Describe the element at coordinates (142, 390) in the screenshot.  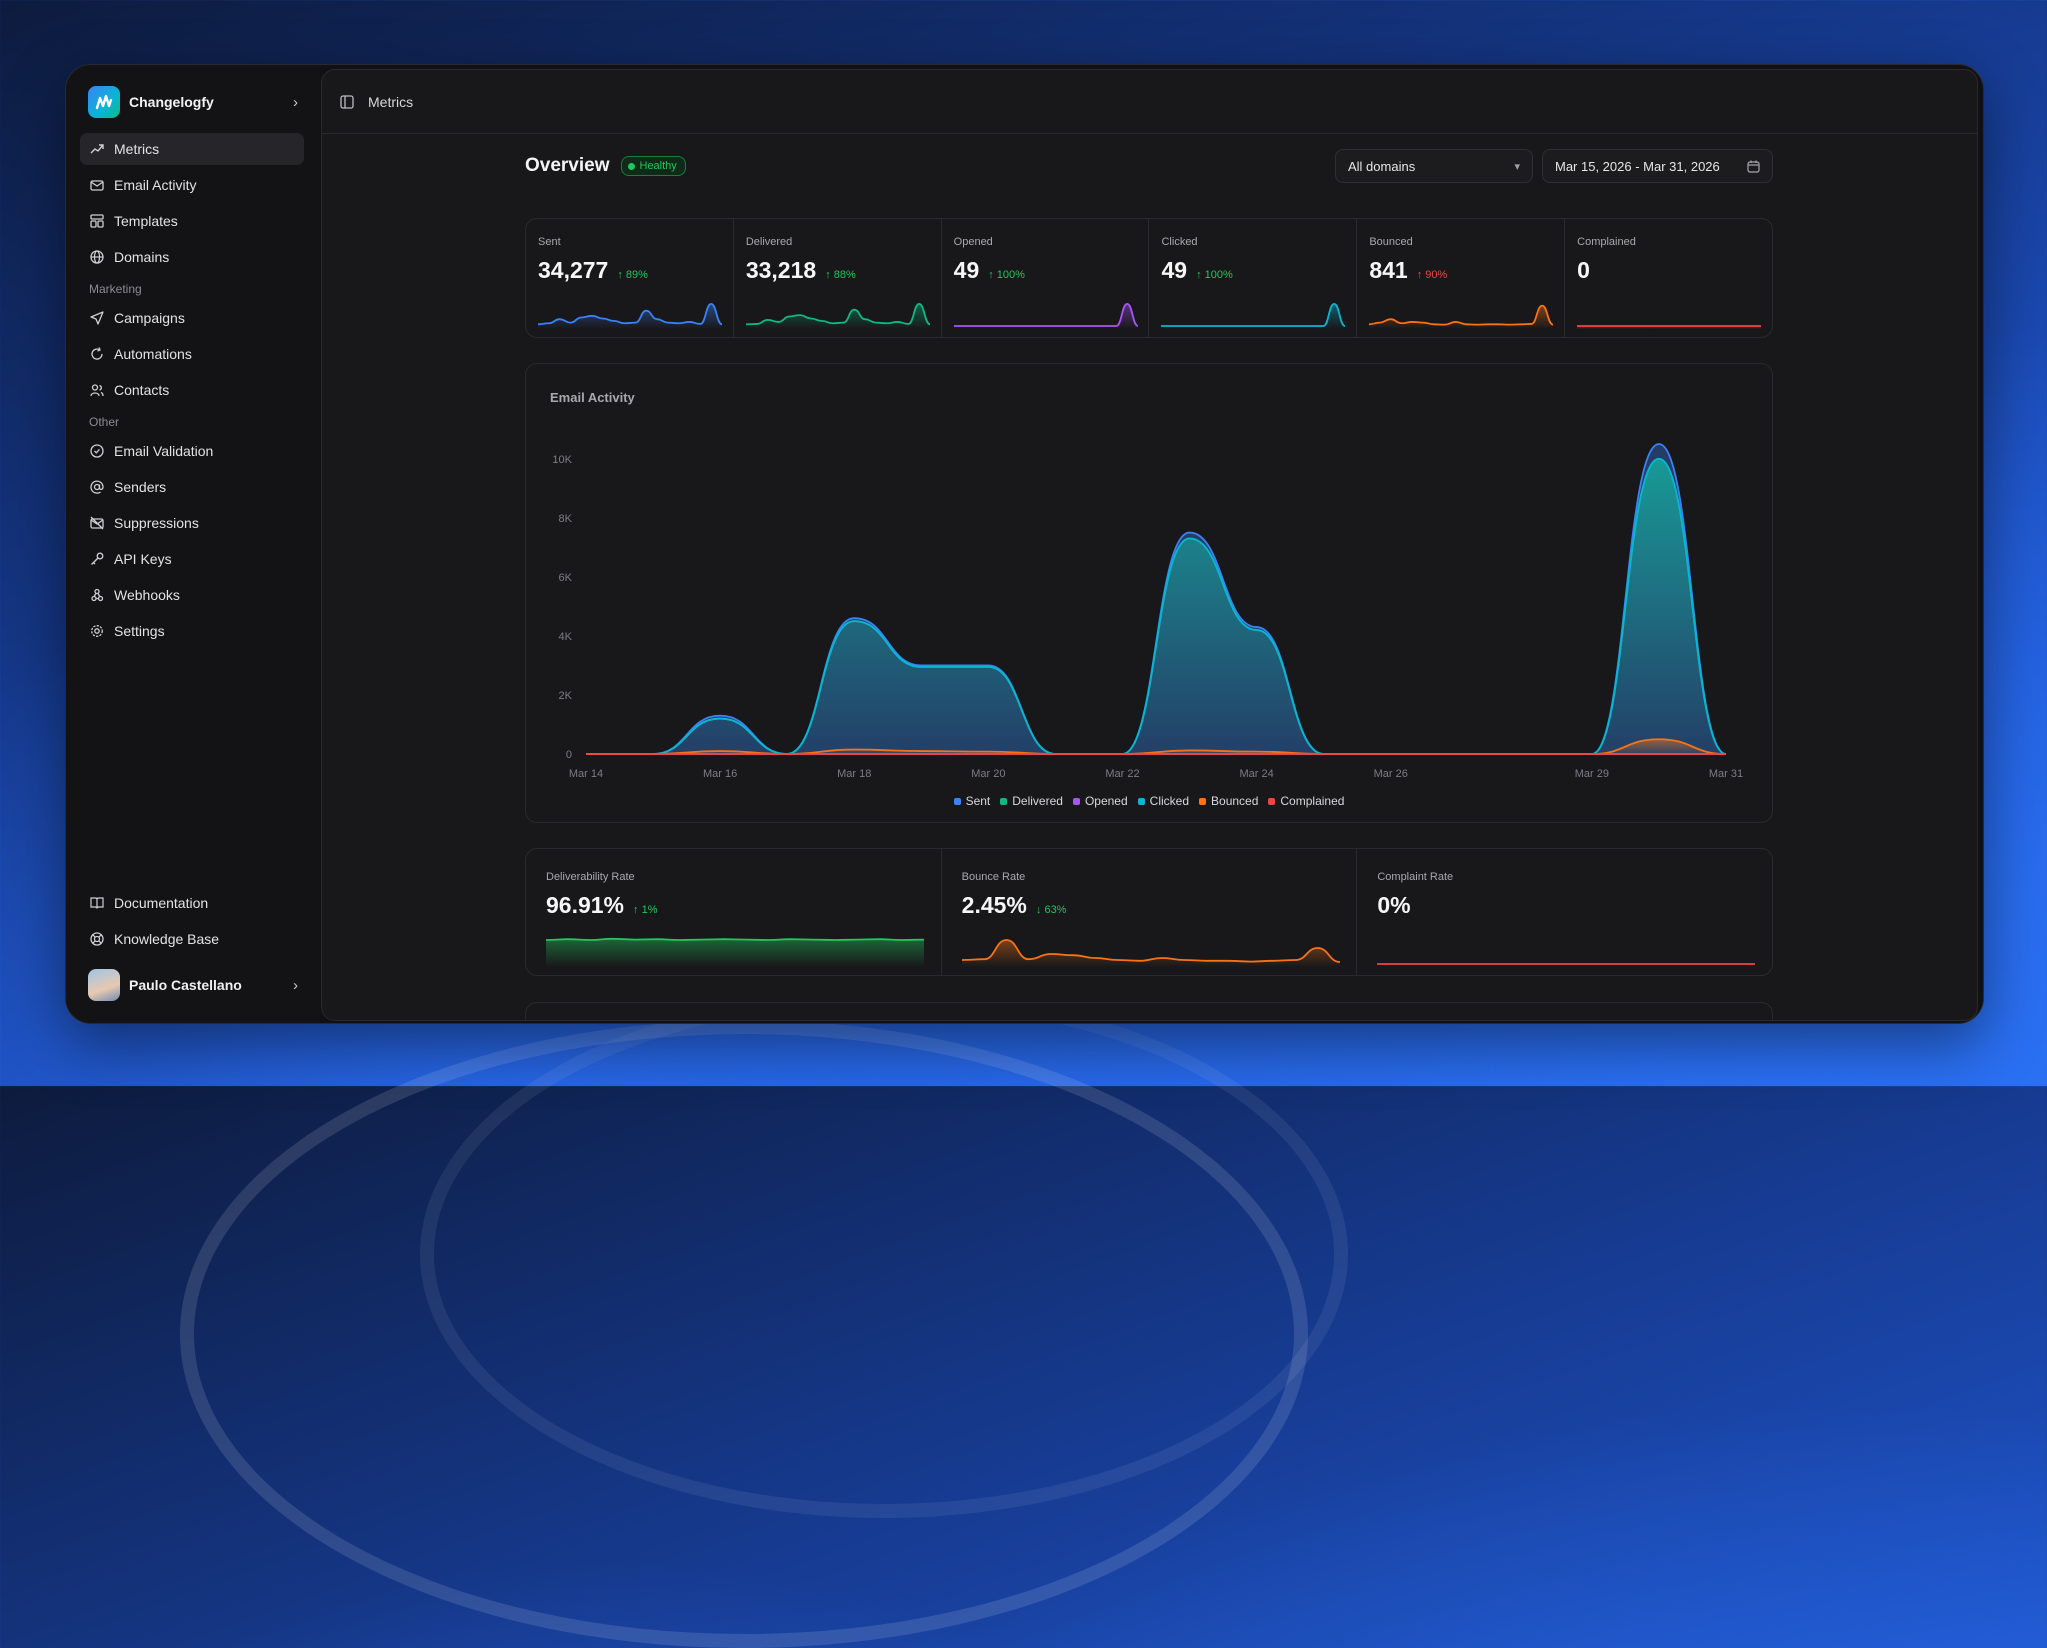
I see `sidebar-item-label: Contacts` at that location.